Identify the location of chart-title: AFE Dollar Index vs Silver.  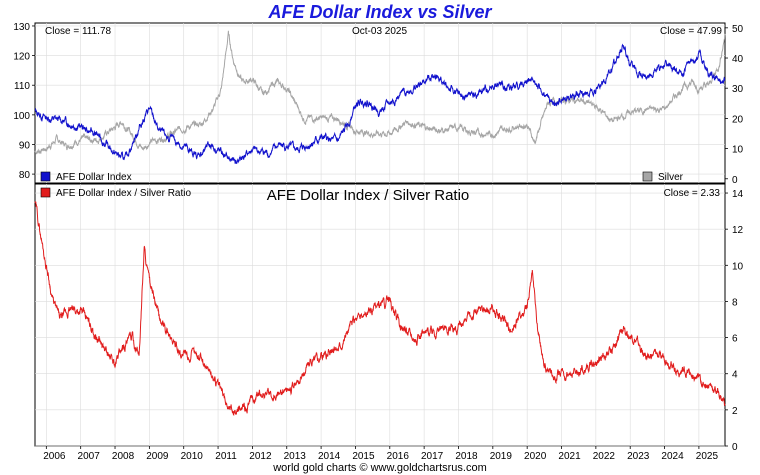
(380, 12).